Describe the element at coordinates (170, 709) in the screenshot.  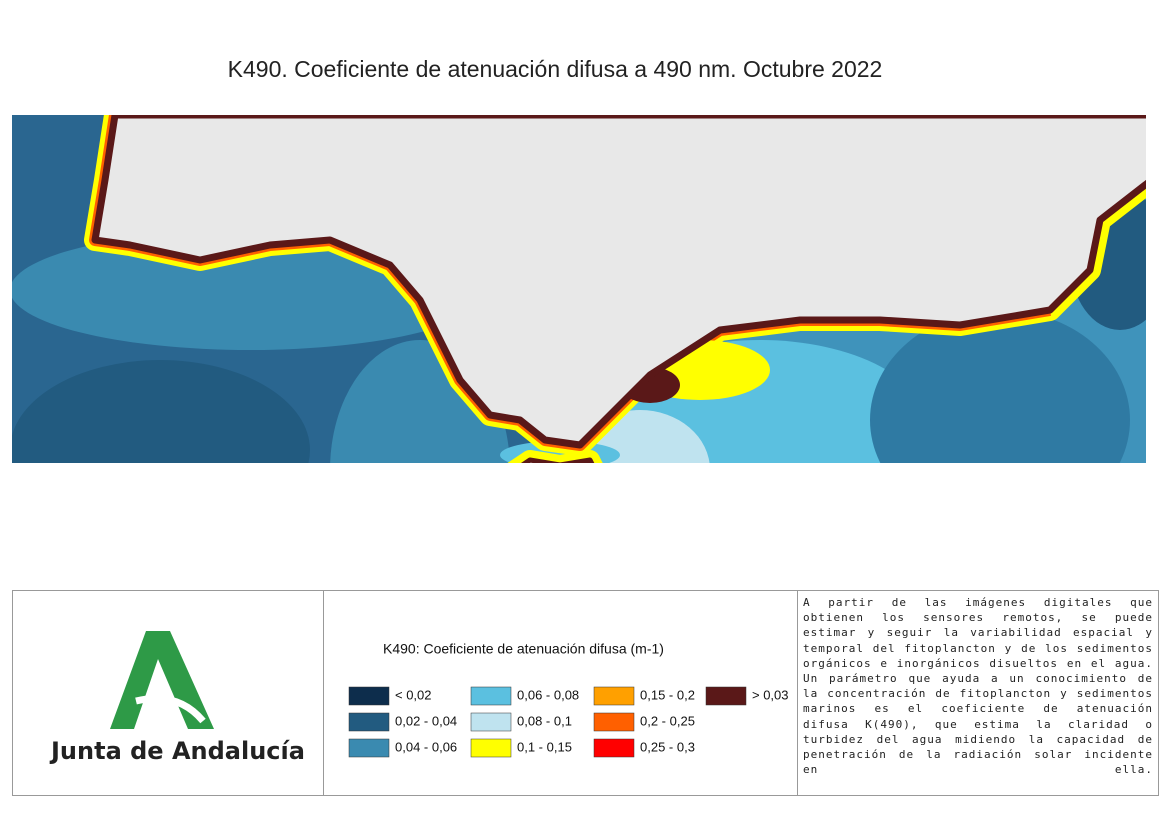
I see `logo-curve` at that location.